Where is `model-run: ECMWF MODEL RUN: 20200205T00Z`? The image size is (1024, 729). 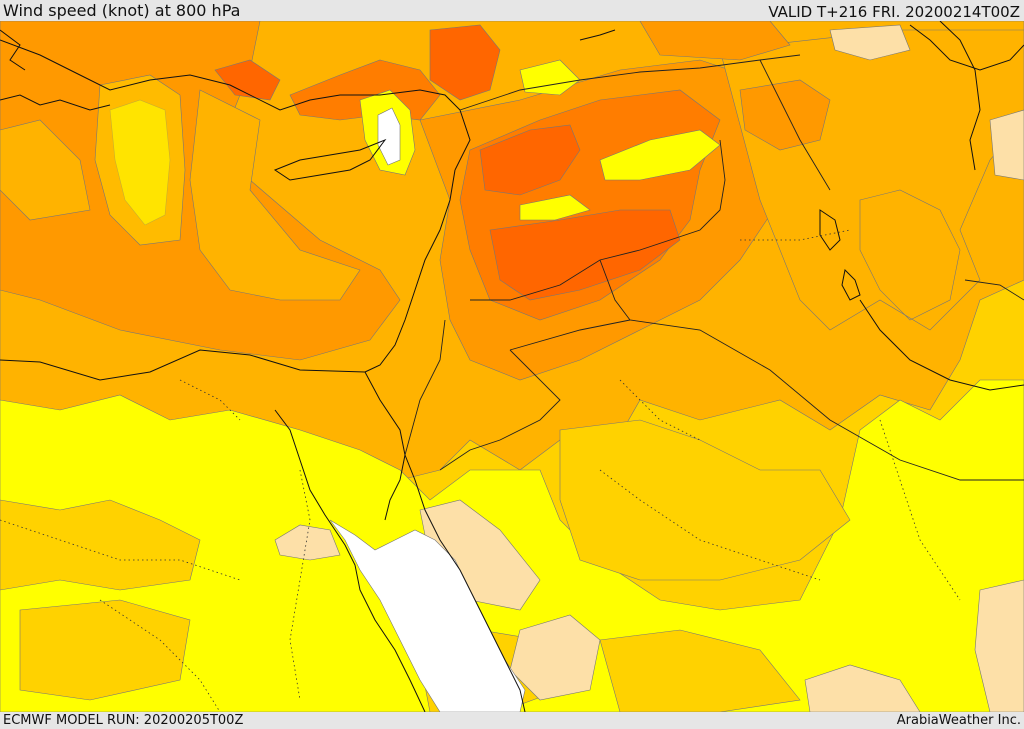 model-run: ECMWF MODEL RUN: 20200205T00Z is located at coordinates (123, 720).